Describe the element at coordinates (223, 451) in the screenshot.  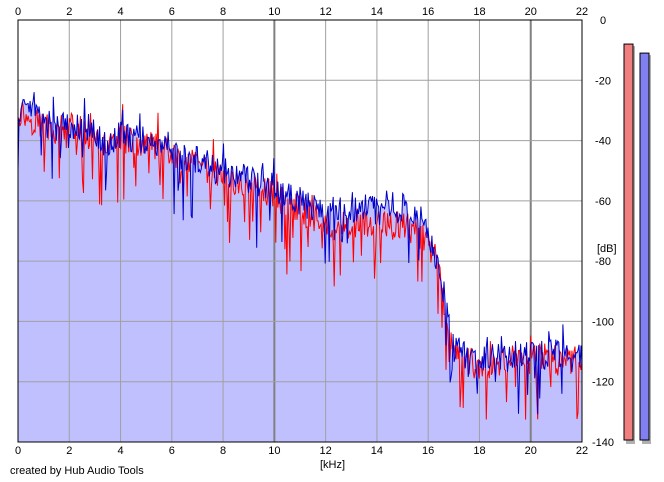
I see `x-tick-label-bottom-4: 8` at that location.